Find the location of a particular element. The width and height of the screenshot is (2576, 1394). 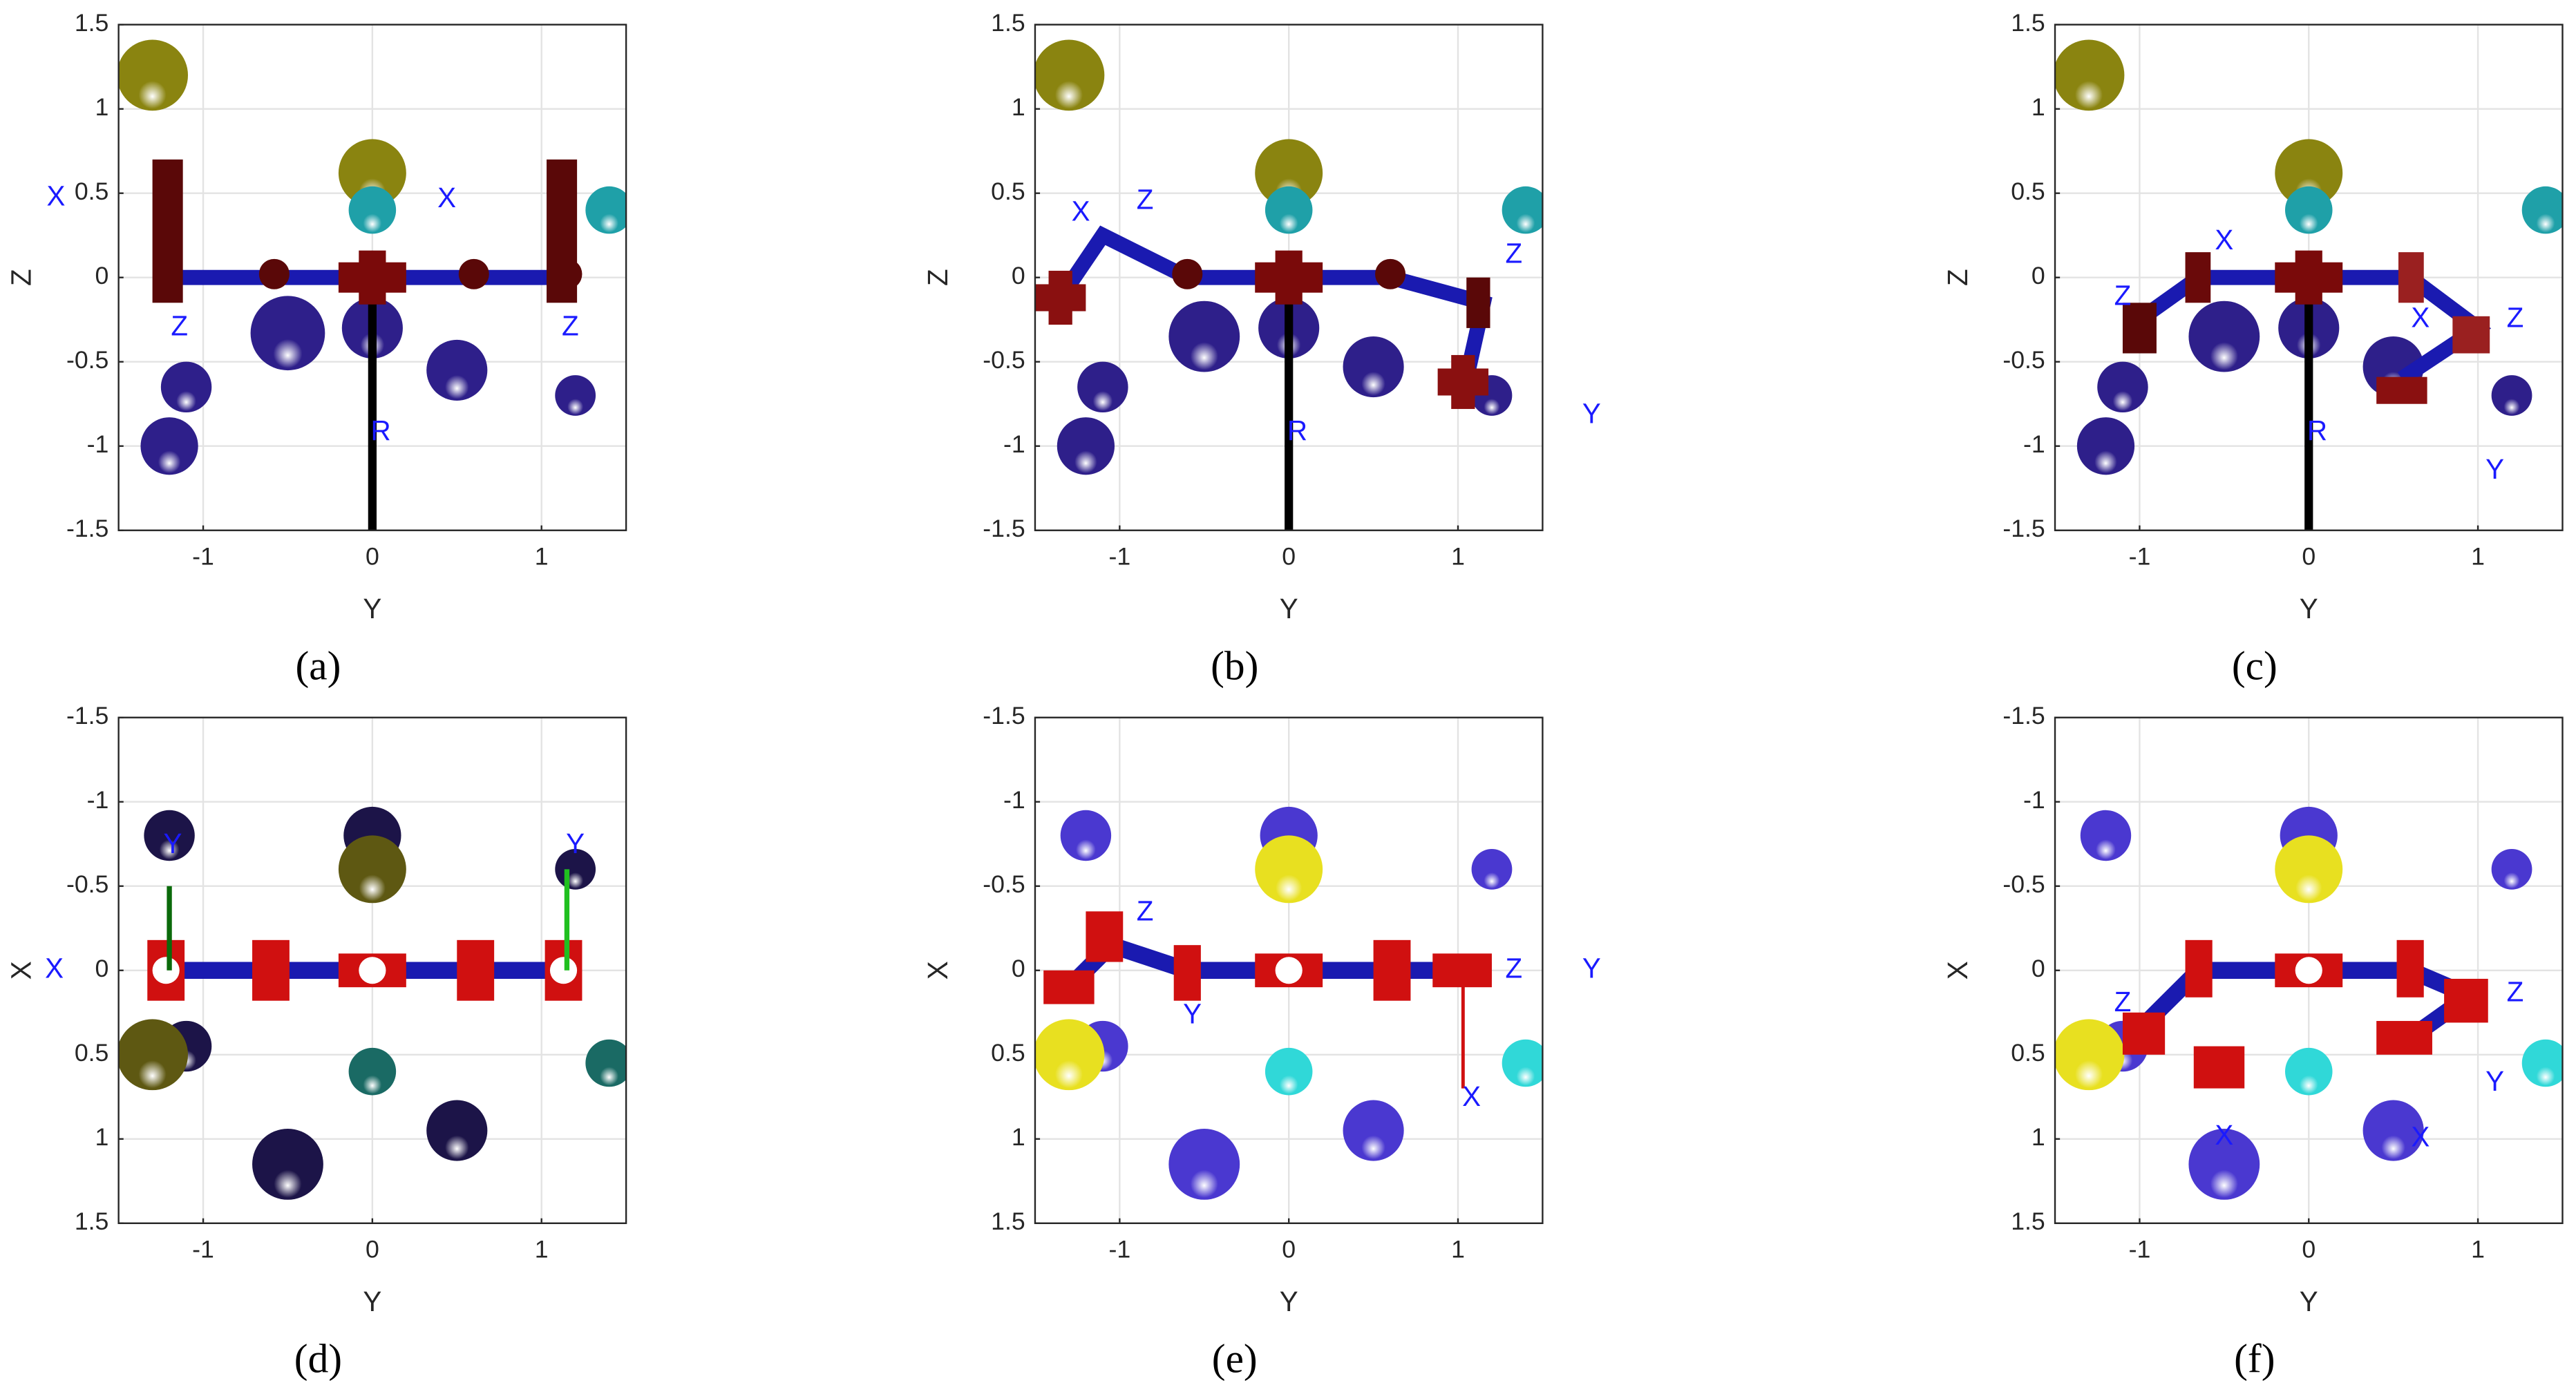

panel: -1 0 1 -1.5 -1 -0.5 0 0.5 1 1.5 X Z Z Y R Y Z (b) is located at coordinates (1261, 348).